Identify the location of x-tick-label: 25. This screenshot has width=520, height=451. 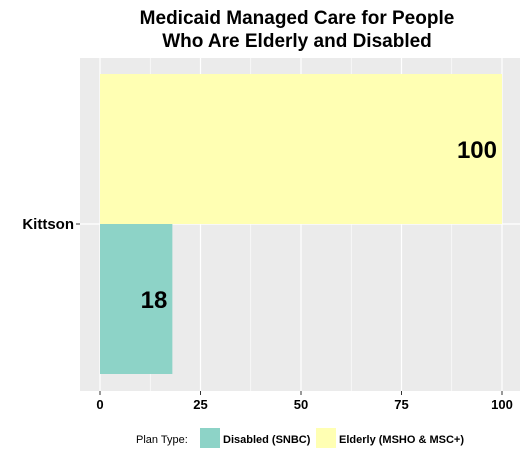
(200, 404).